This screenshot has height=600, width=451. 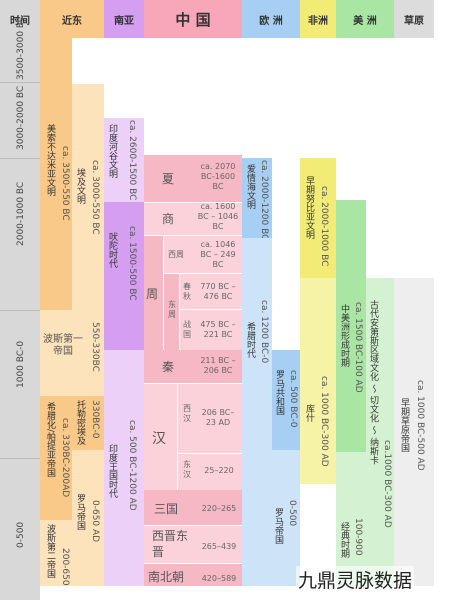 What do you see at coordinates (124, 19) in the screenshot?
I see `header-south-asia: 南亚` at bounding box center [124, 19].